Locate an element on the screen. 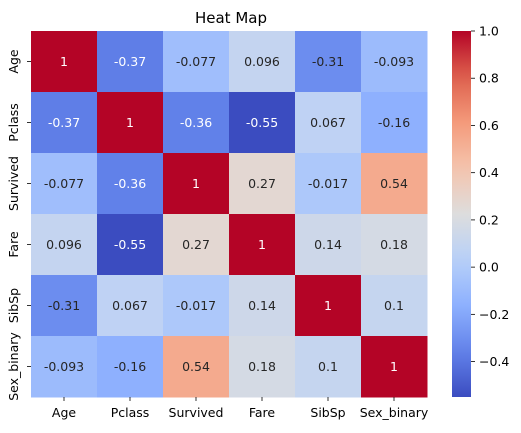 The image size is (521, 433). y-tick-label: SibSp is located at coordinates (13, 305).